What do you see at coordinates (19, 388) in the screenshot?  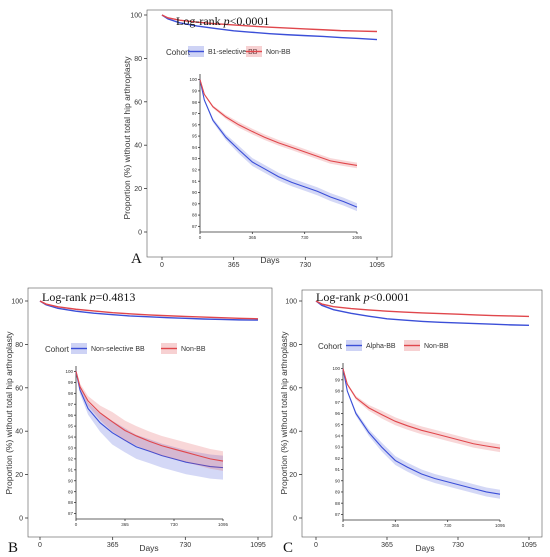 I see `y-tick-label: 60` at bounding box center [19, 388].